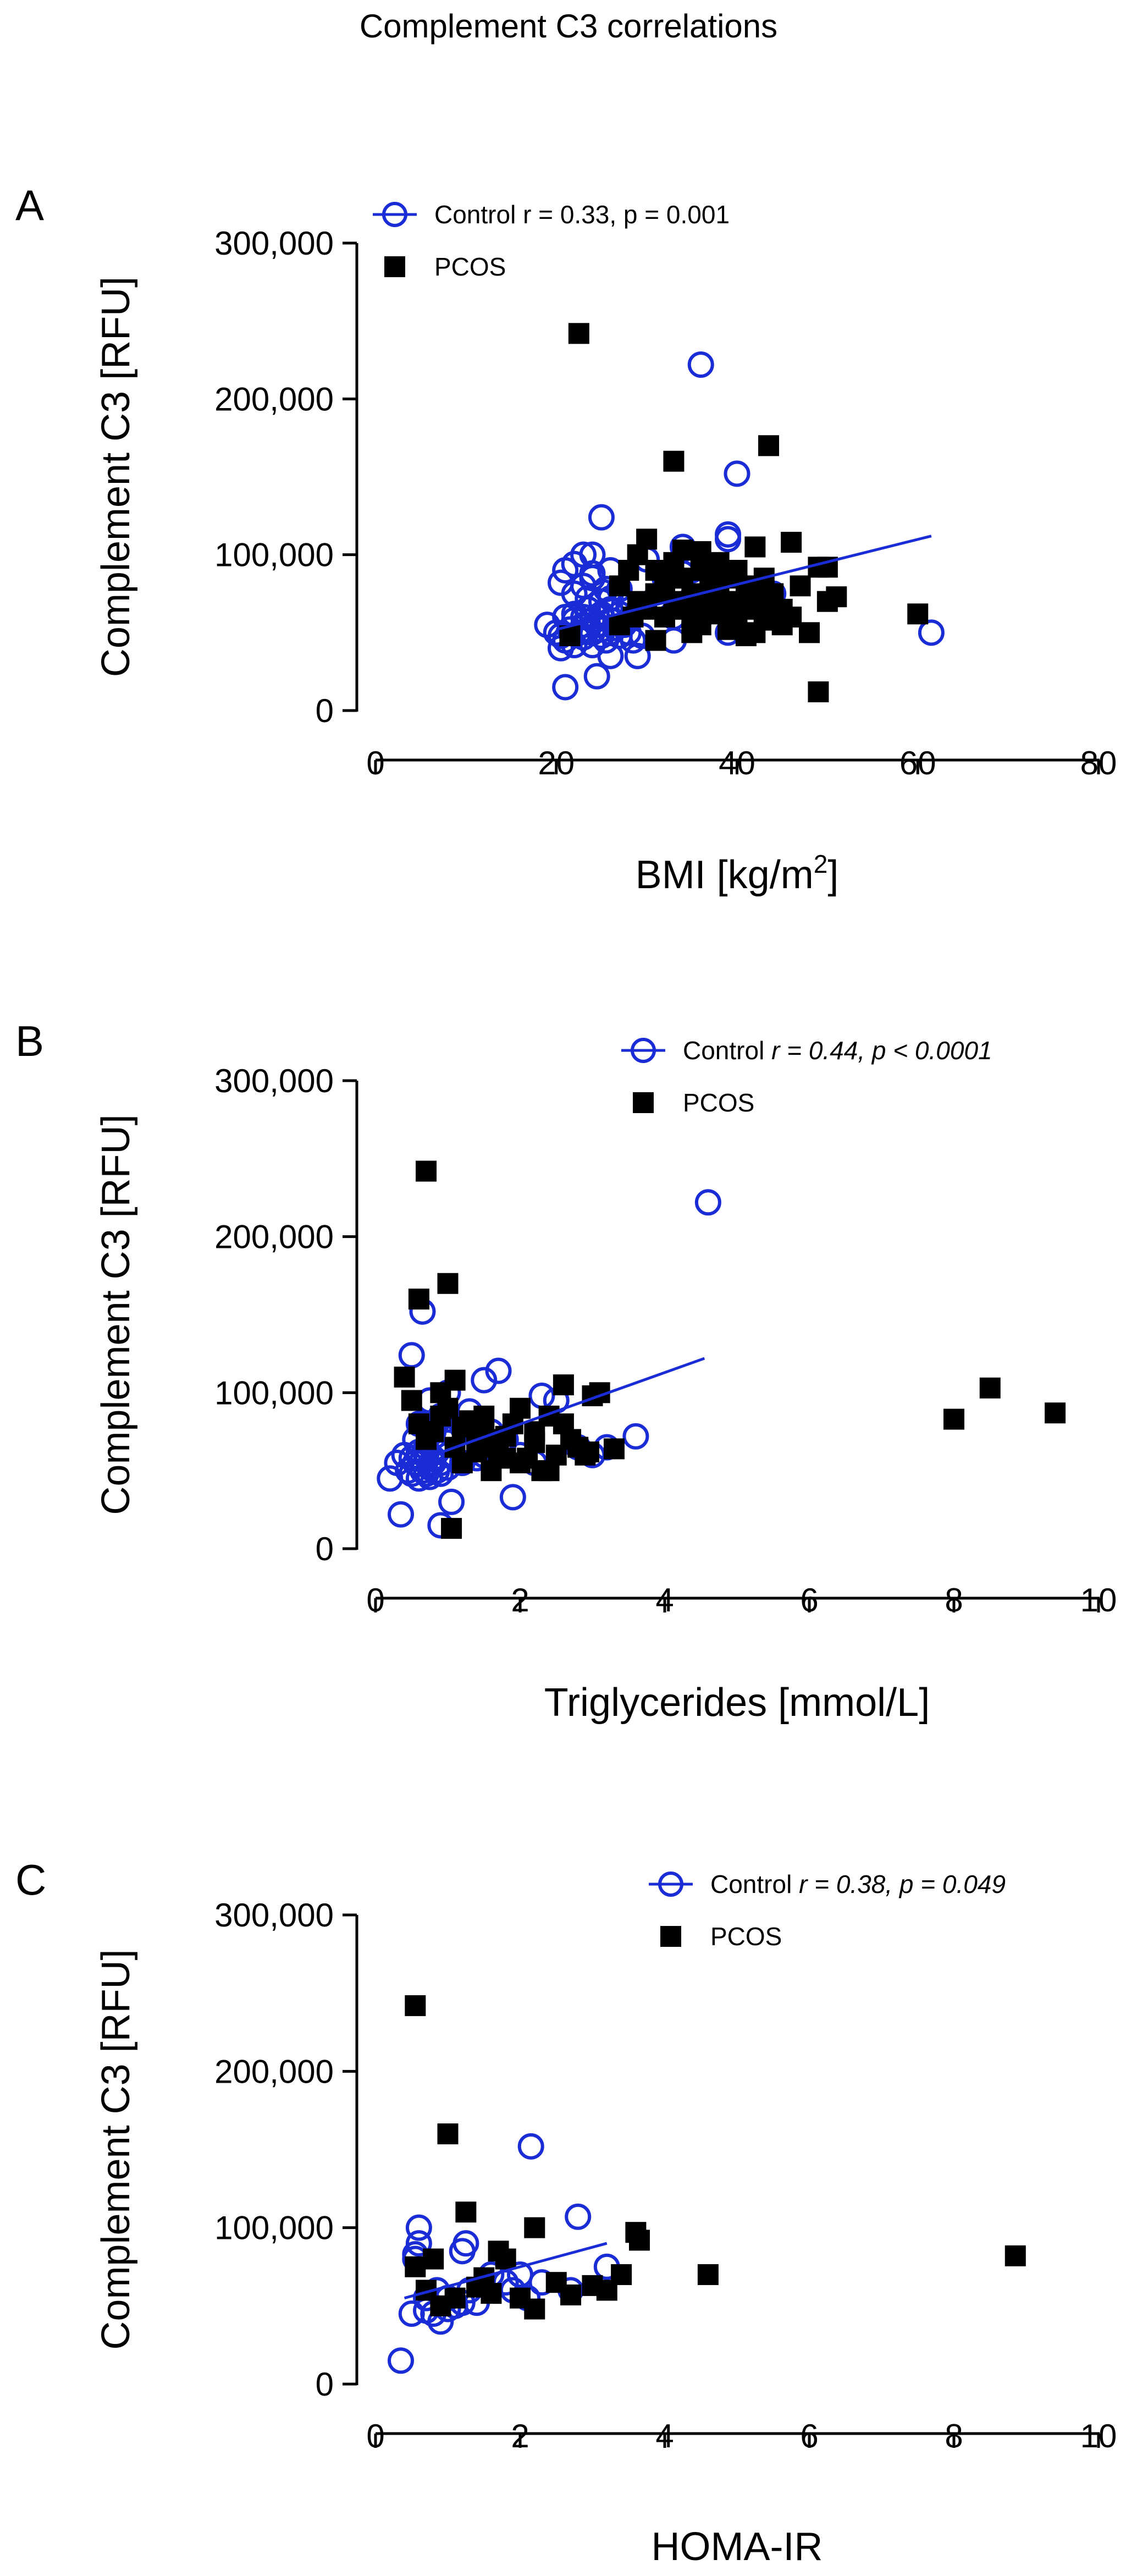 This screenshot has width=1137, height=2576. What do you see at coordinates (623, 214) in the screenshot?
I see `legend-label-stats: r = 0.33, p = 0.001` at bounding box center [623, 214].